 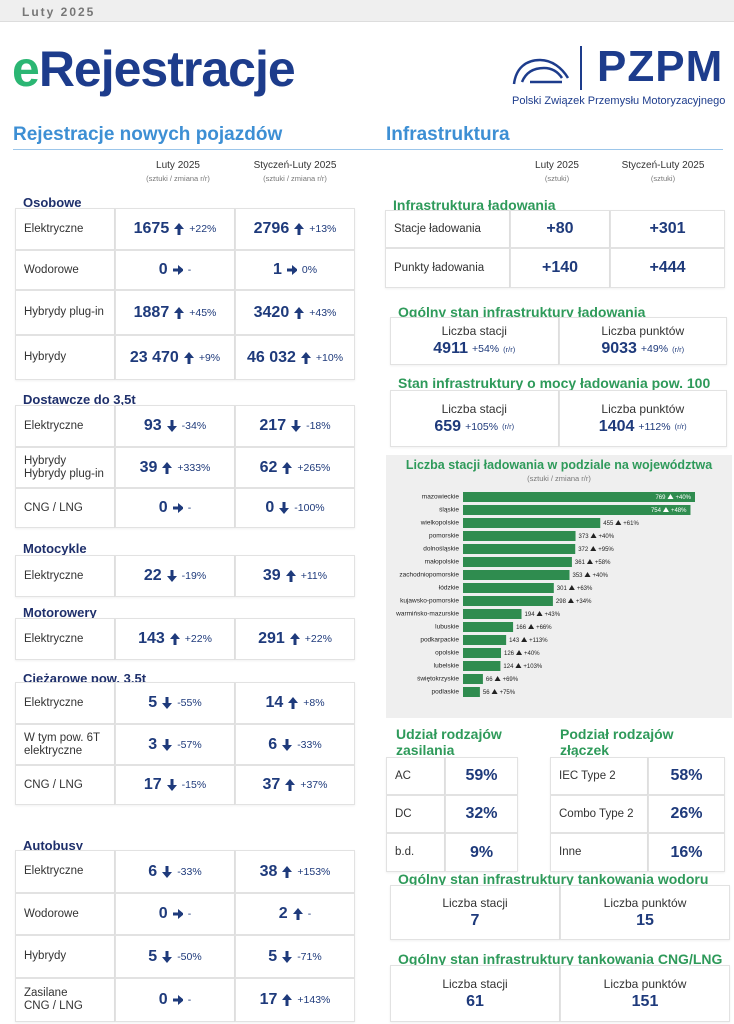 I want to click on value: +444, so click(x=667, y=267).